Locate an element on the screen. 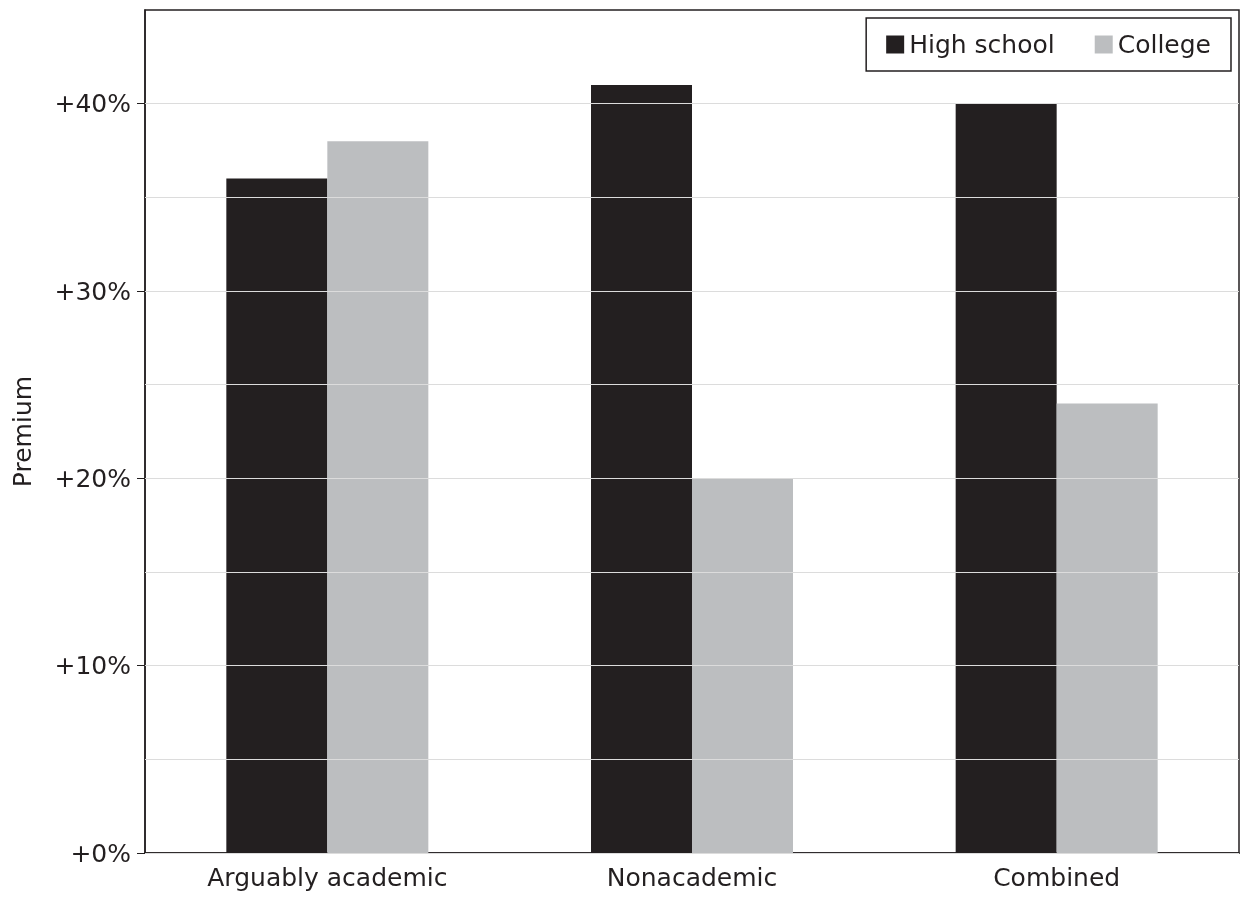 The image size is (1249, 905). x-tick-label: Nonacademic is located at coordinates (692, 877).